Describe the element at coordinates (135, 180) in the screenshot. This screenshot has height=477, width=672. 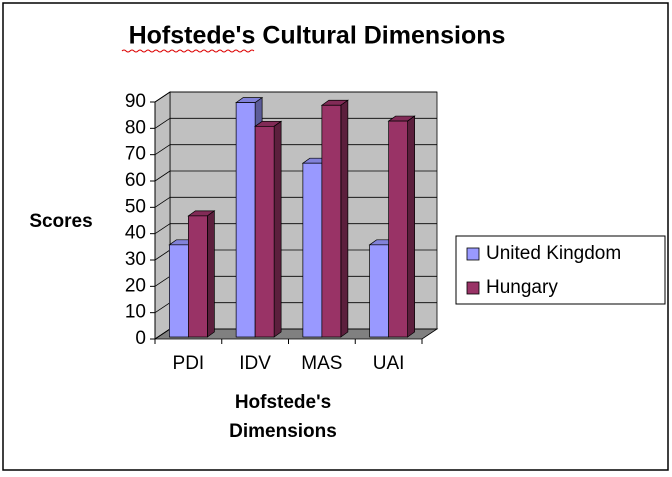
I see `y-tick-label: 60` at that location.